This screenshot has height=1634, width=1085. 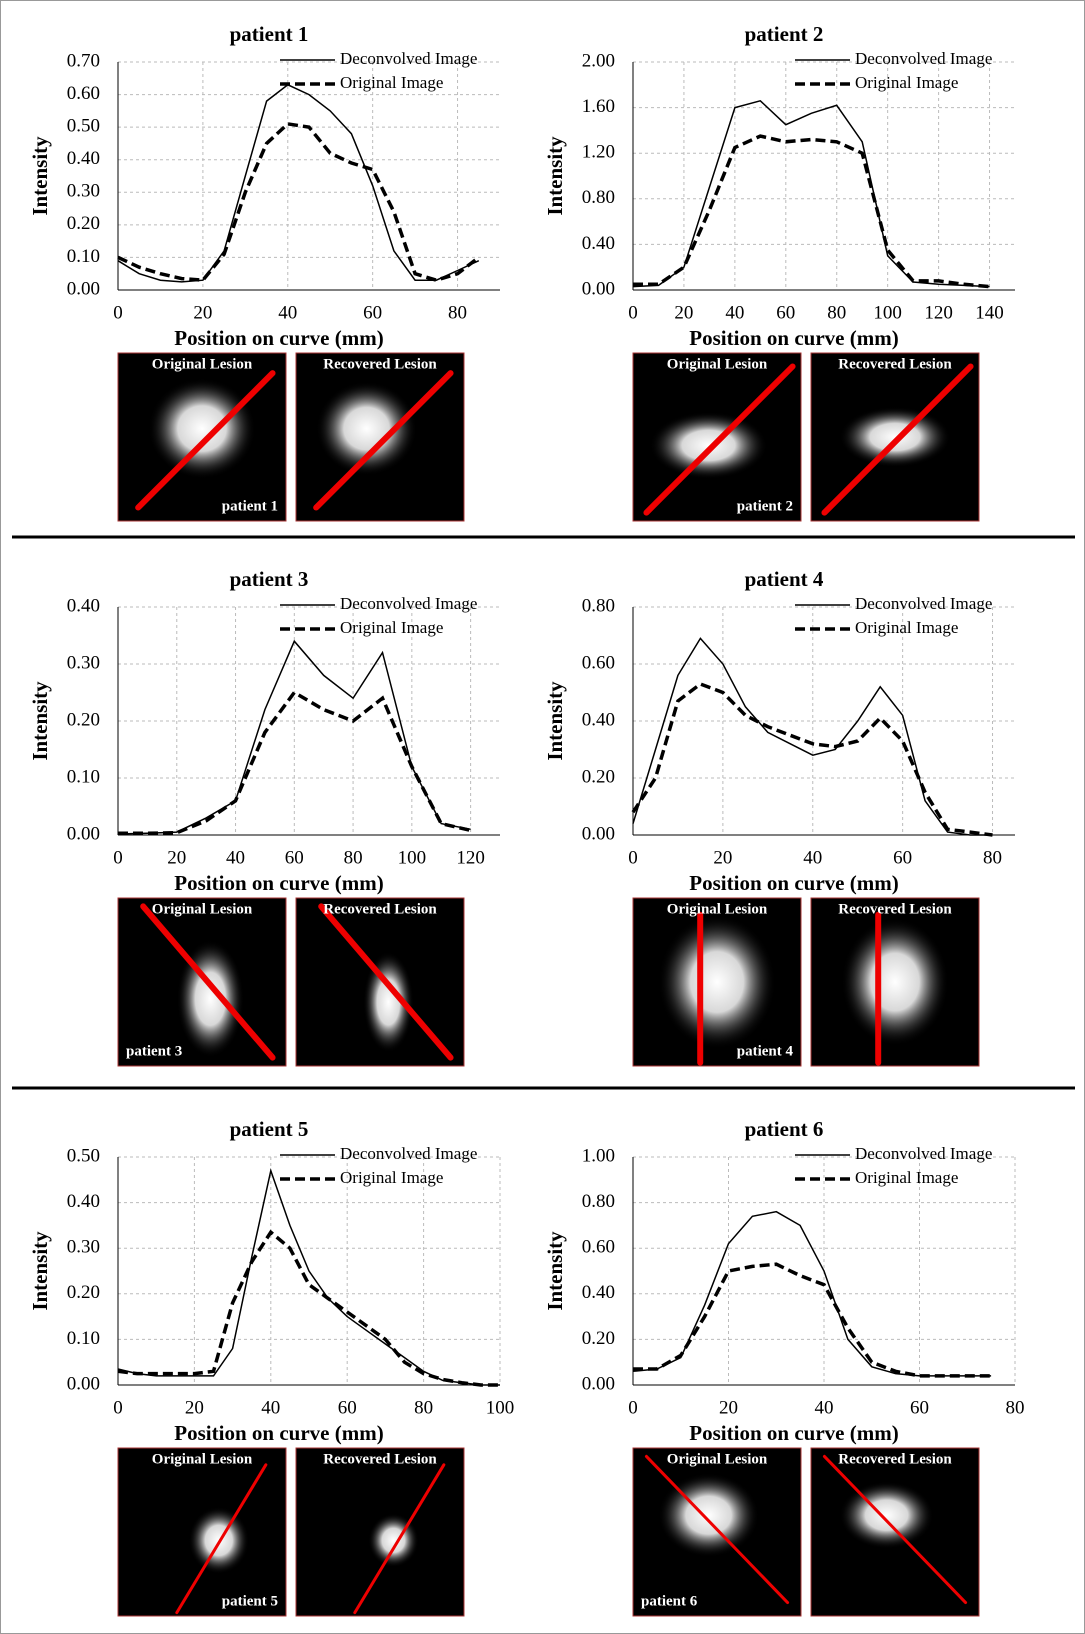 What do you see at coordinates (598, 152) in the screenshot?
I see `y-tick-label: 1.20` at bounding box center [598, 152].